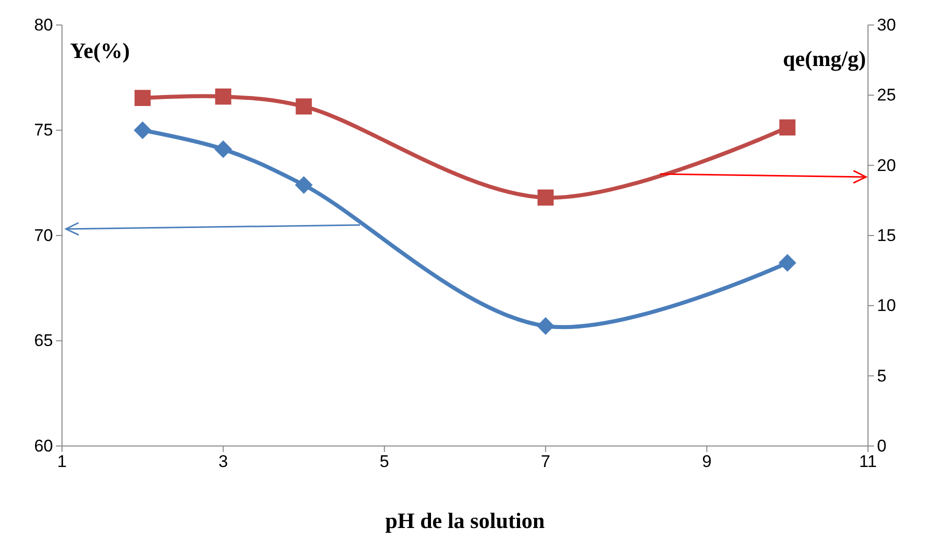  Describe the element at coordinates (886, 306) in the screenshot. I see `y2-tick-label: 10` at that location.